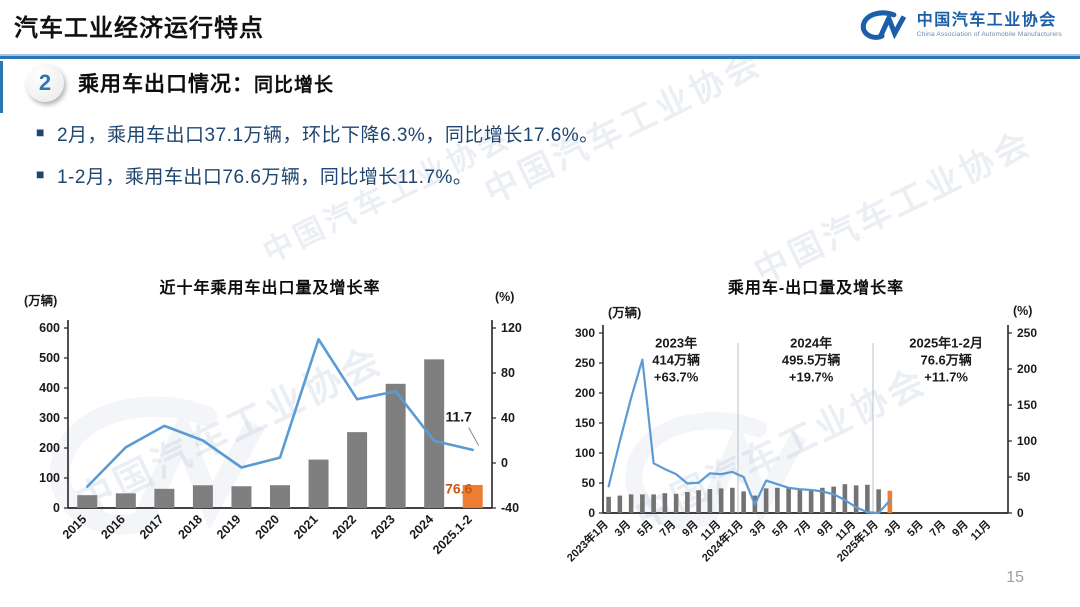 The height and width of the screenshot is (607, 1080). What do you see at coordinates (1, 87) in the screenshot?
I see `left-accent-bar` at bounding box center [1, 87].